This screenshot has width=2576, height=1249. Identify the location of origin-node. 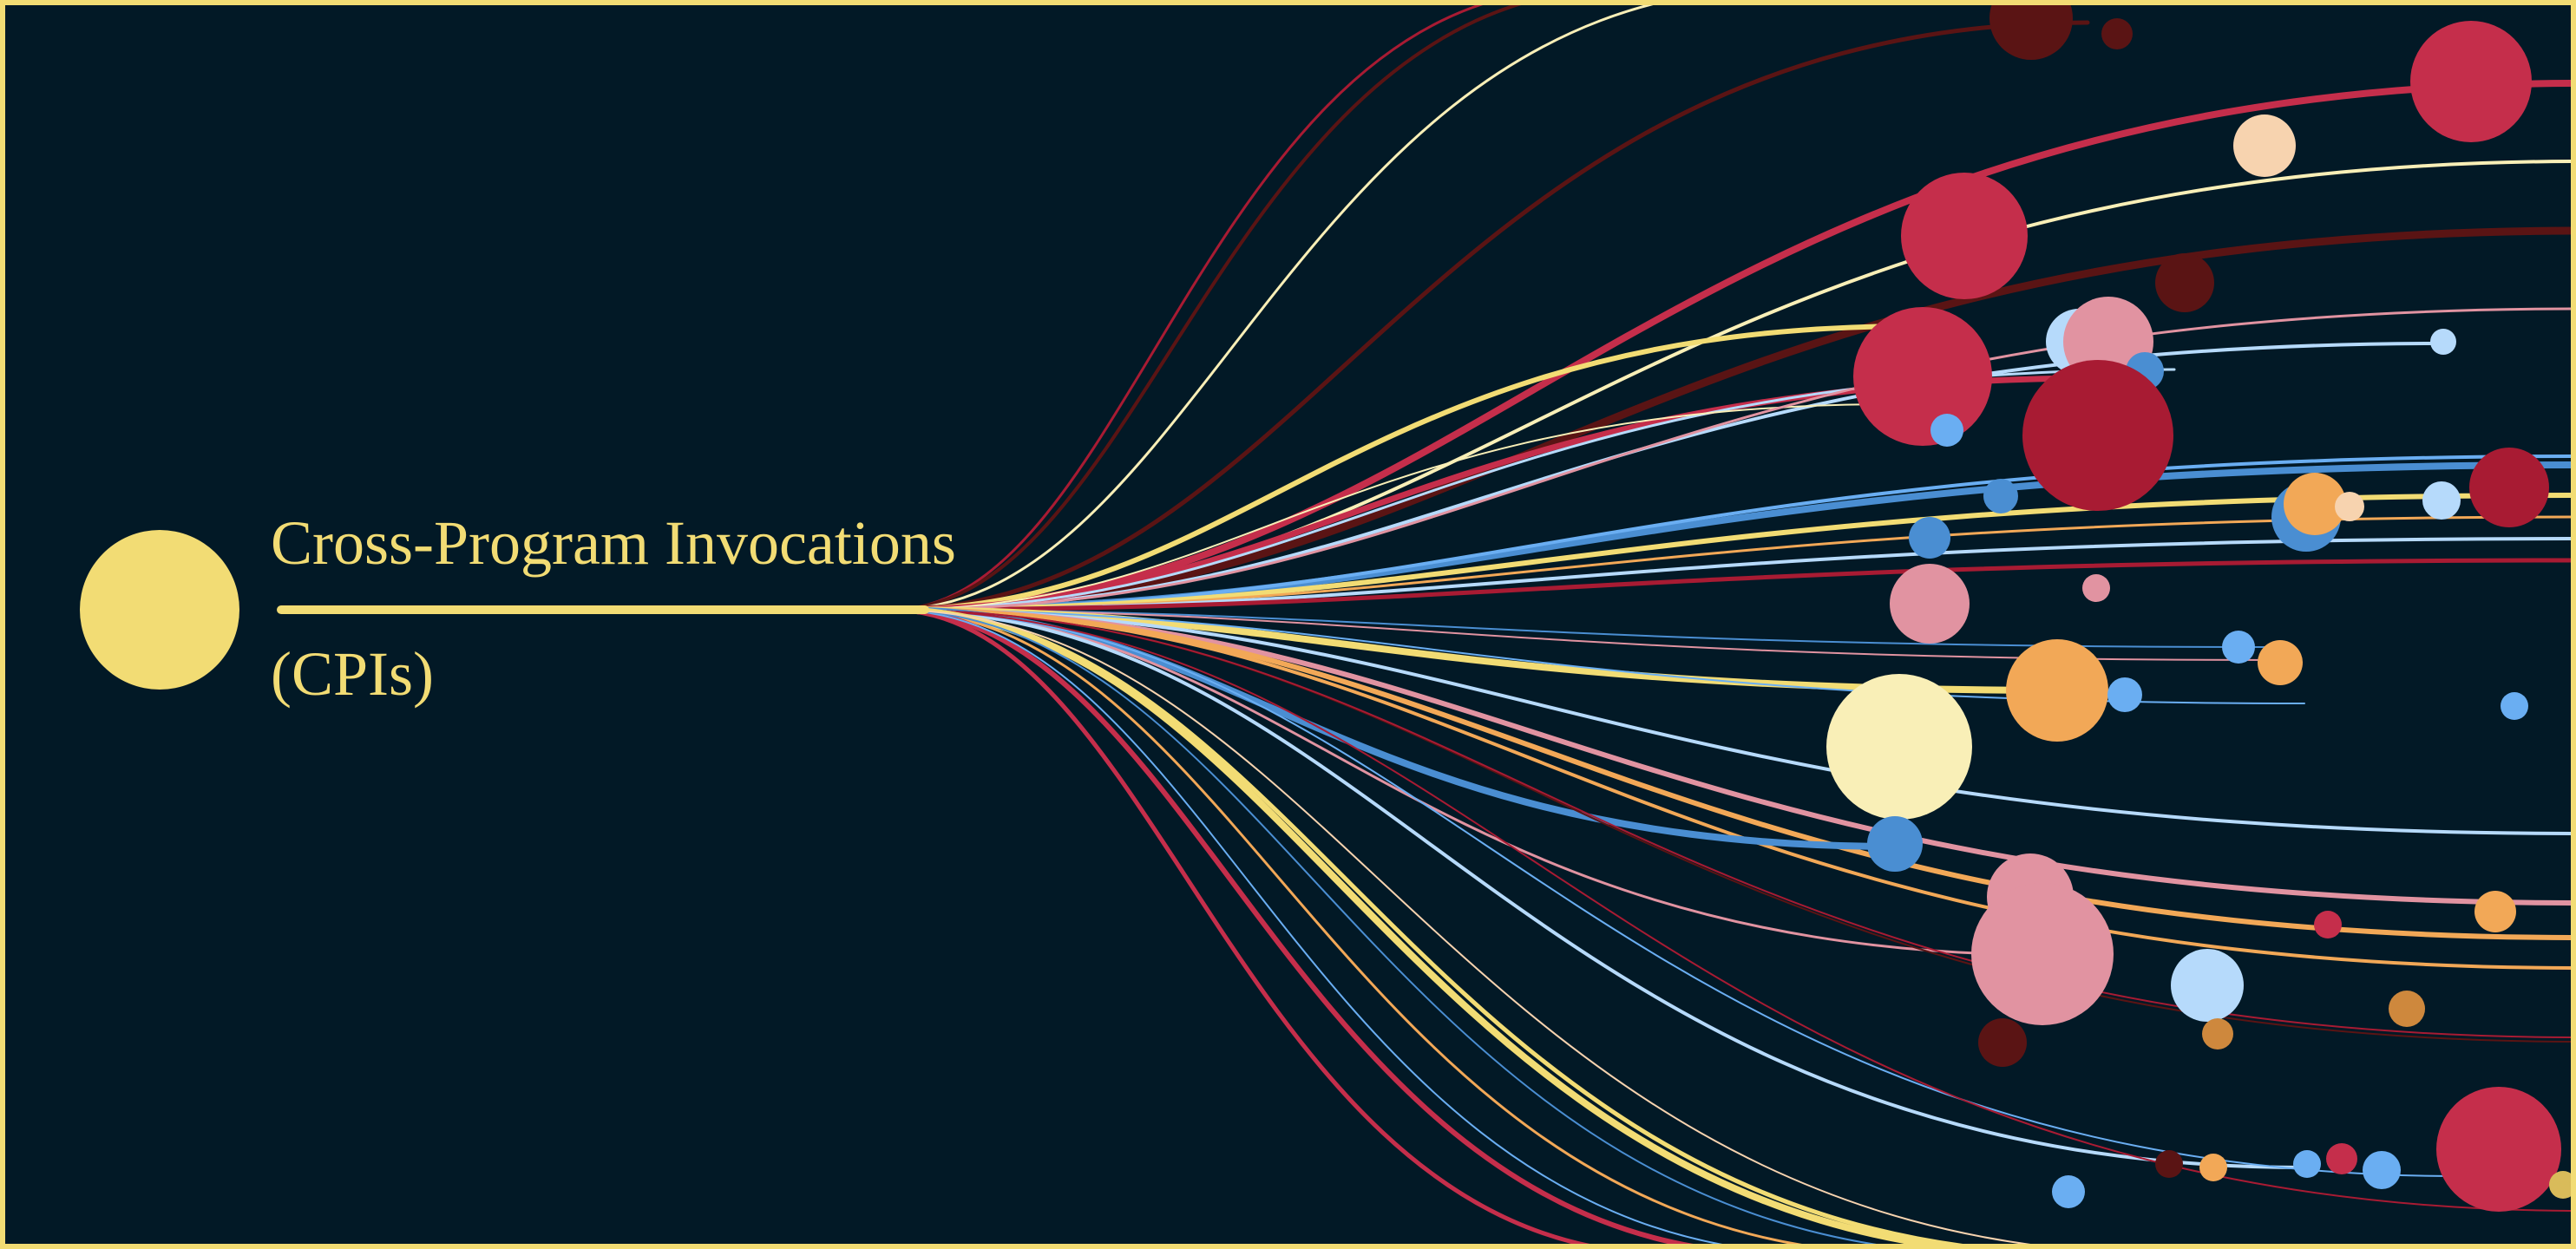
(159, 610).